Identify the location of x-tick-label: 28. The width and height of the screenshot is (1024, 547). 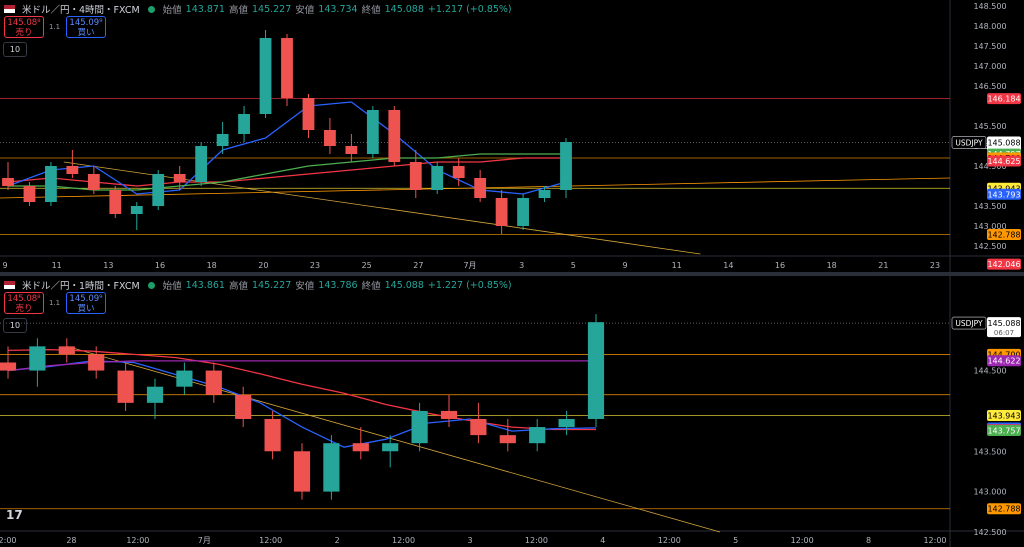
(71, 540).